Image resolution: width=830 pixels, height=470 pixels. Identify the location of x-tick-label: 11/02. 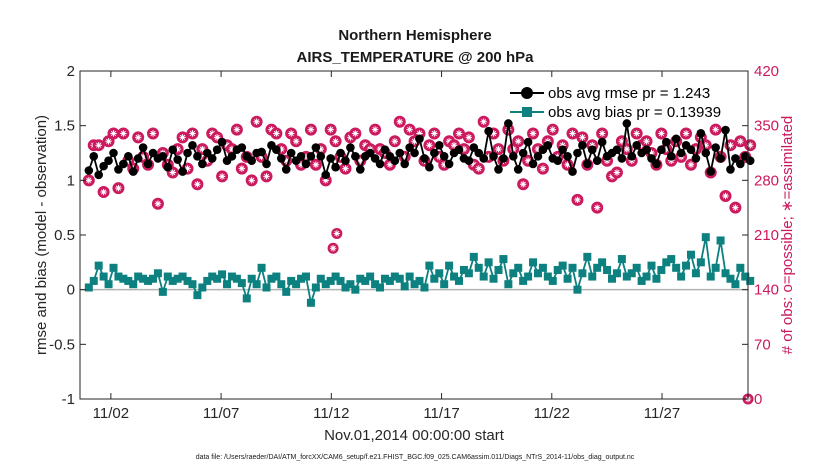
(111, 413).